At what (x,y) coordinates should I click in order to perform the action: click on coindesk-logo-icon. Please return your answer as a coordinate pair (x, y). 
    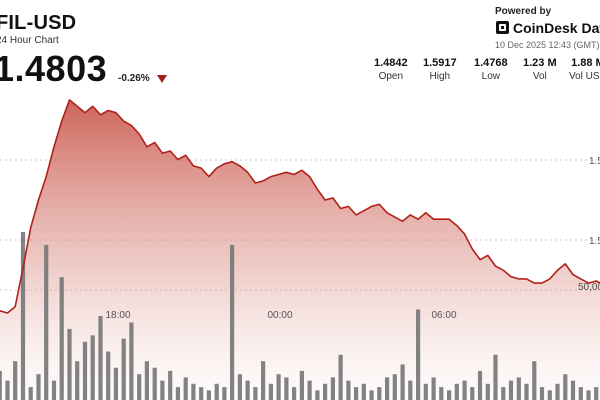
    Looking at the image, I should click on (502, 27).